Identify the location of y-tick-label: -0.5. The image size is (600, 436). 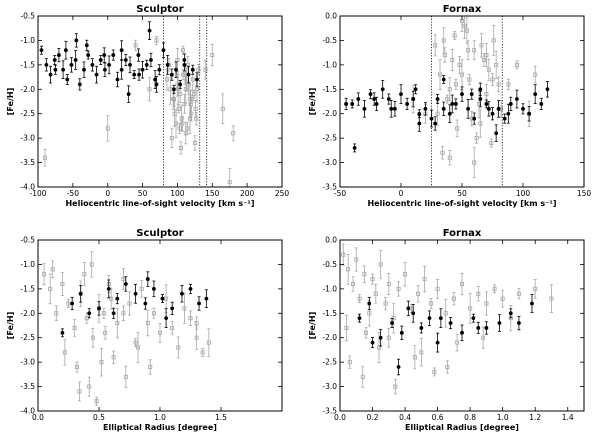
(27, 240).